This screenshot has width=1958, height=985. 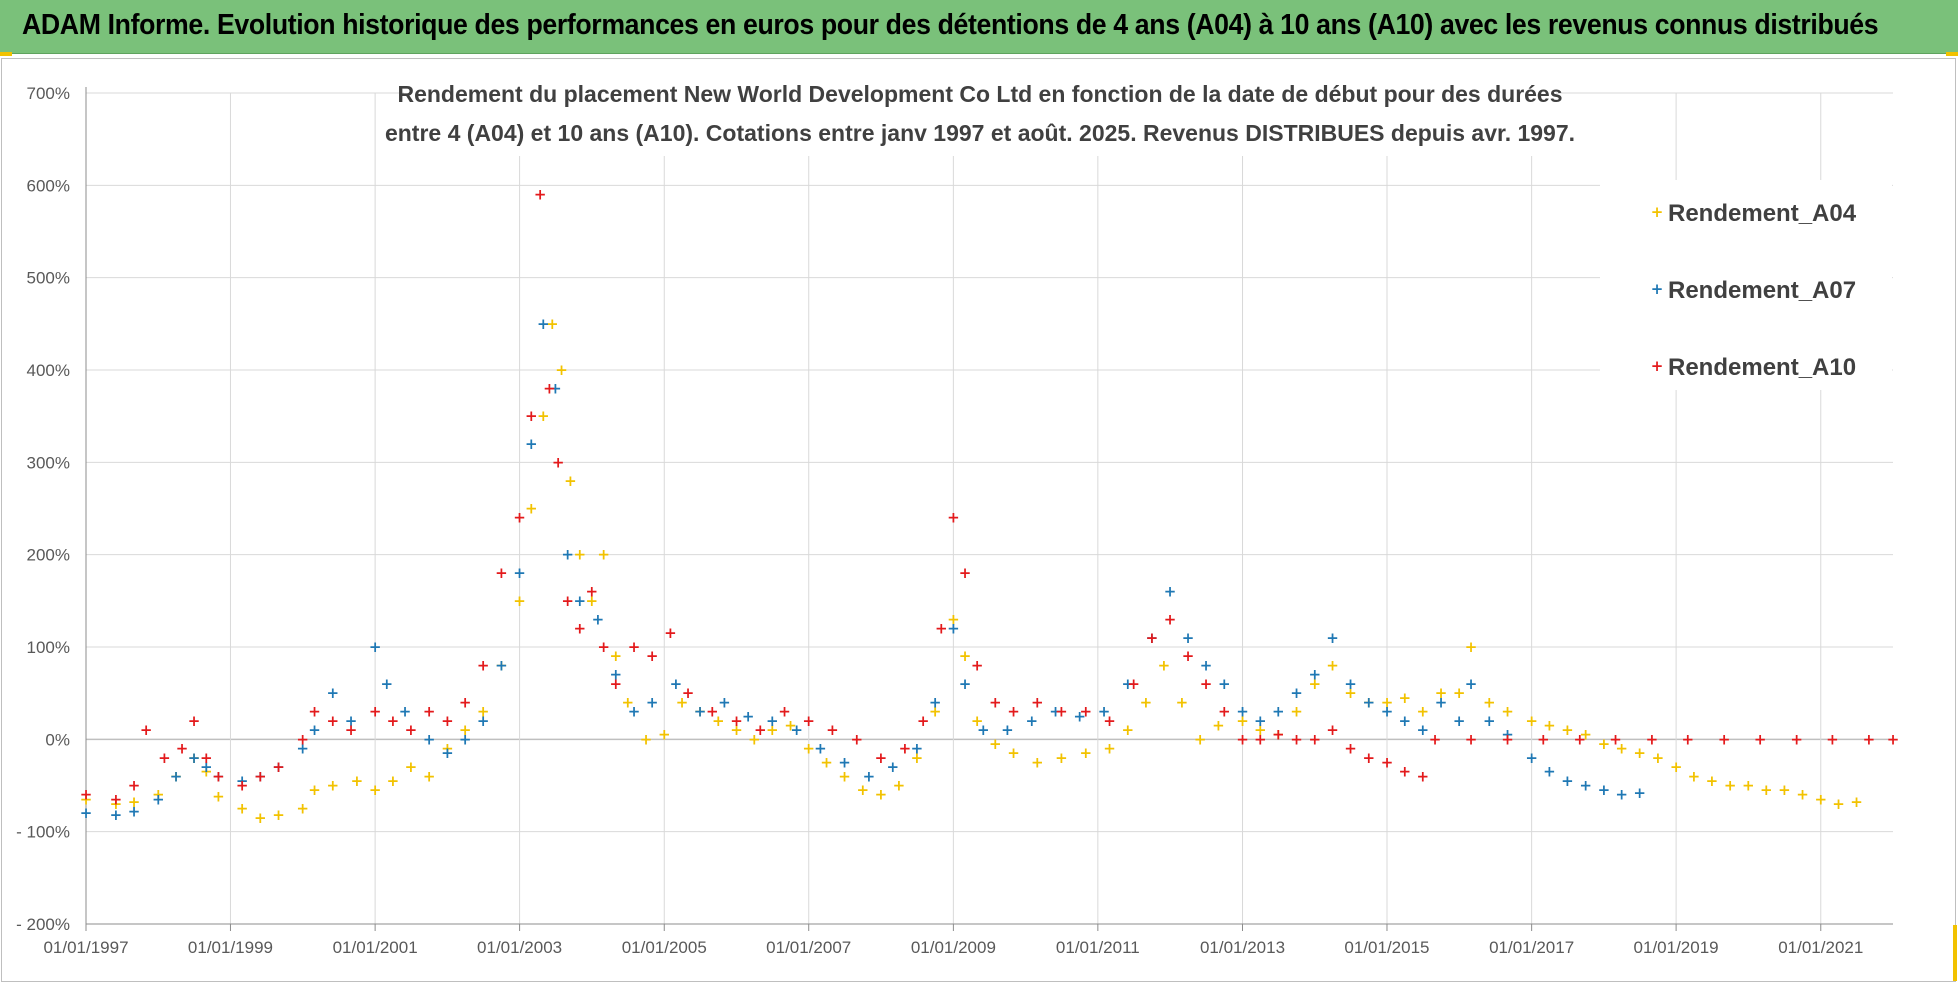 I want to click on y-tick-label: 400%, so click(x=48, y=370).